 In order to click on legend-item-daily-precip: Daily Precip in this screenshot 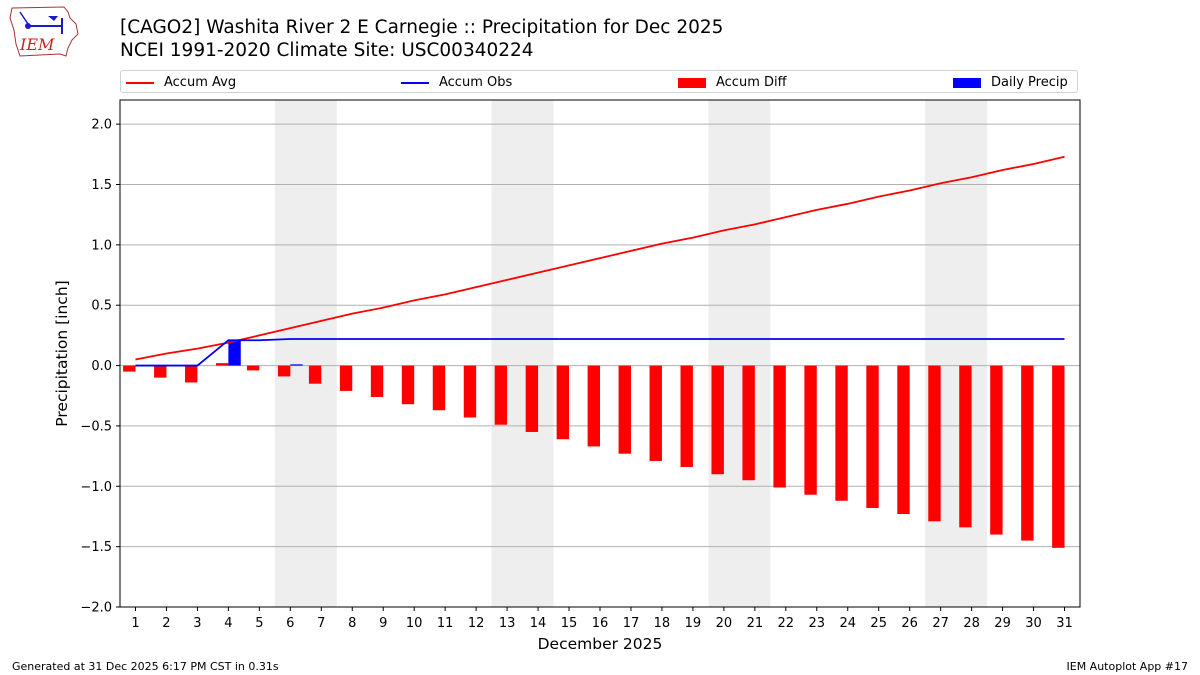, I will do `click(1010, 82)`.